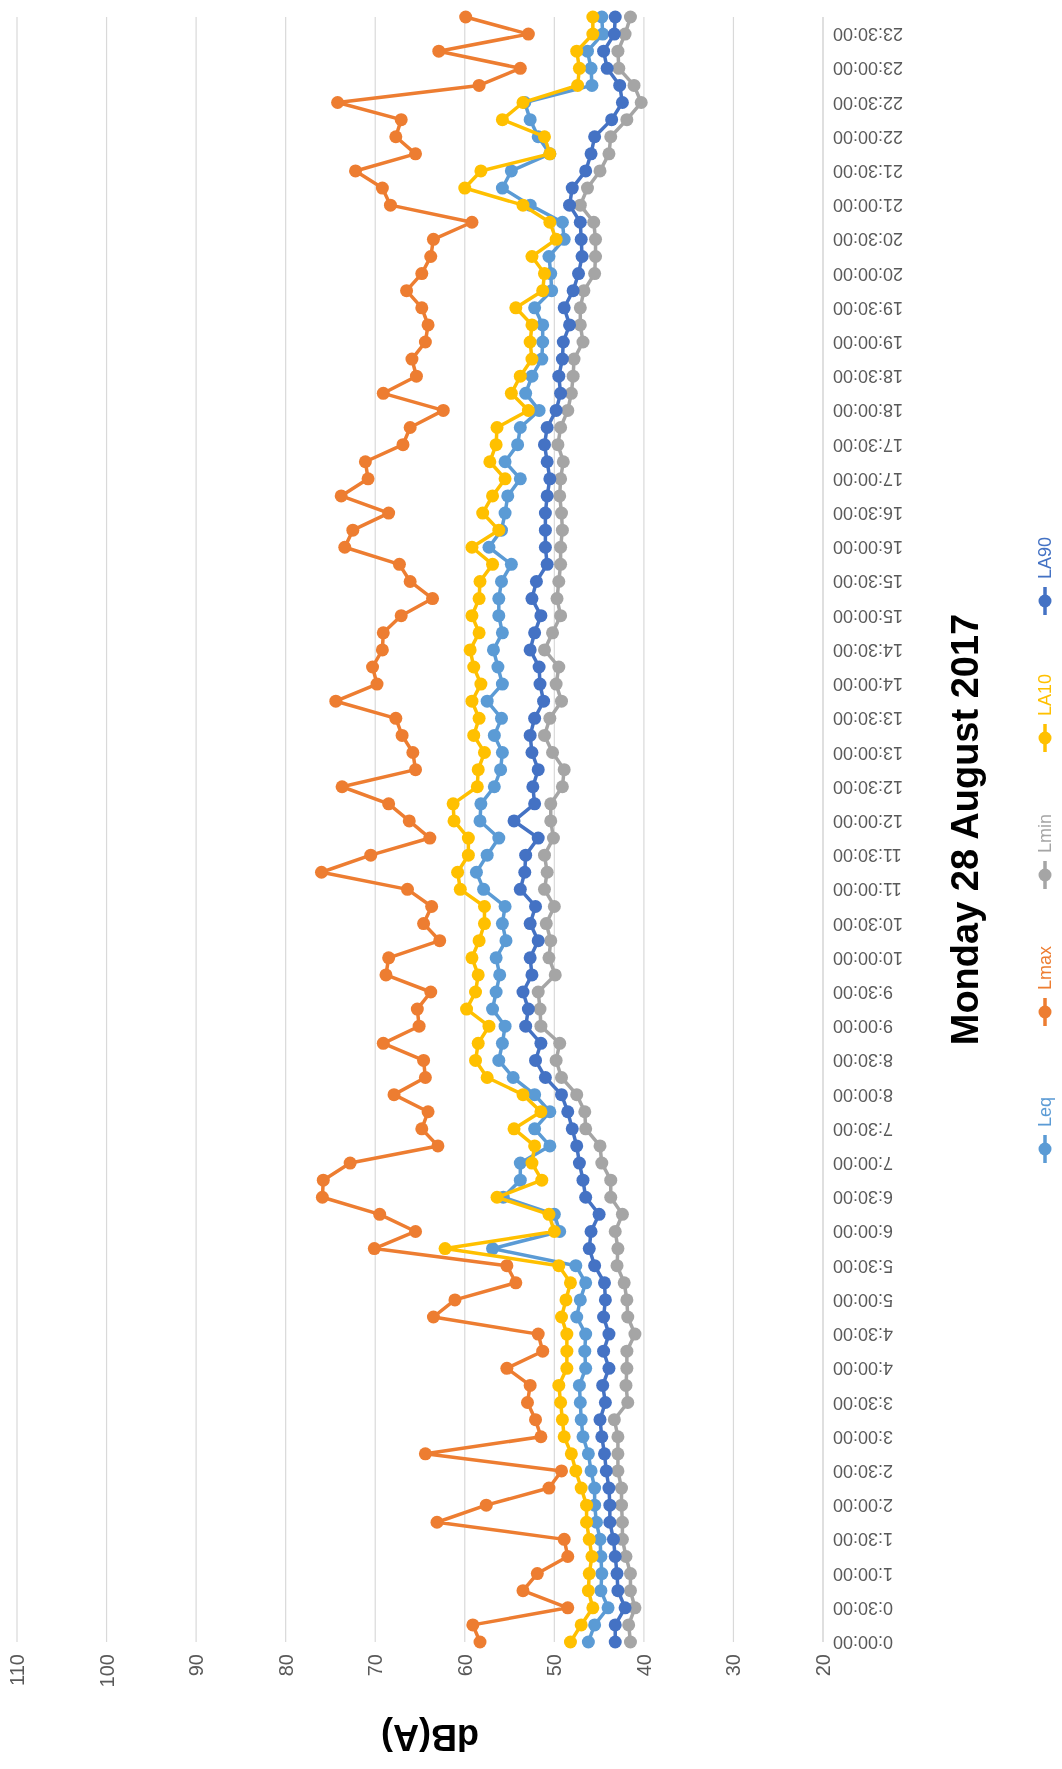 This screenshot has width=1062, height=1769. What do you see at coordinates (464, 1665) in the screenshot?
I see `x-tick-label: 60` at bounding box center [464, 1665].